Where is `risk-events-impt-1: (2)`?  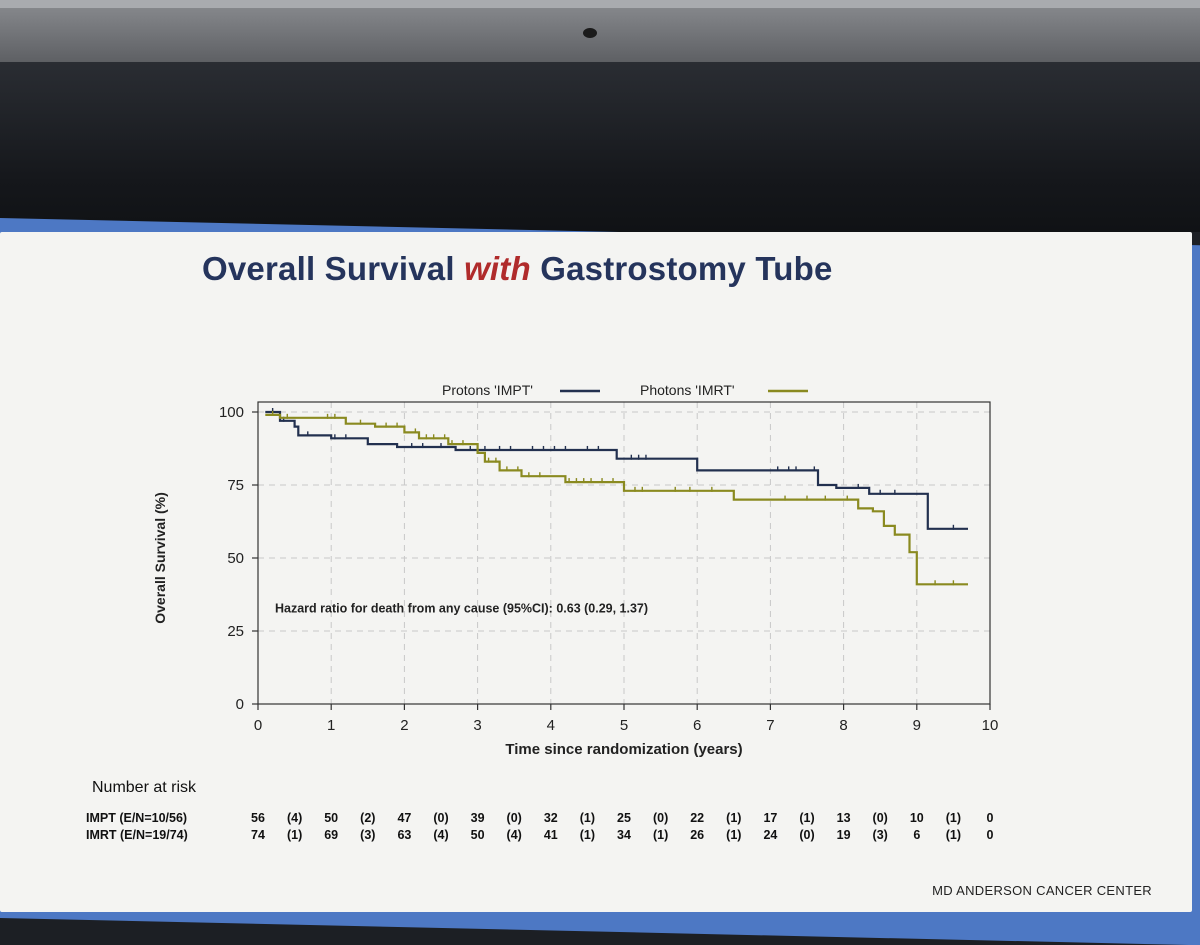 risk-events-impt-1: (2) is located at coordinates (367, 818).